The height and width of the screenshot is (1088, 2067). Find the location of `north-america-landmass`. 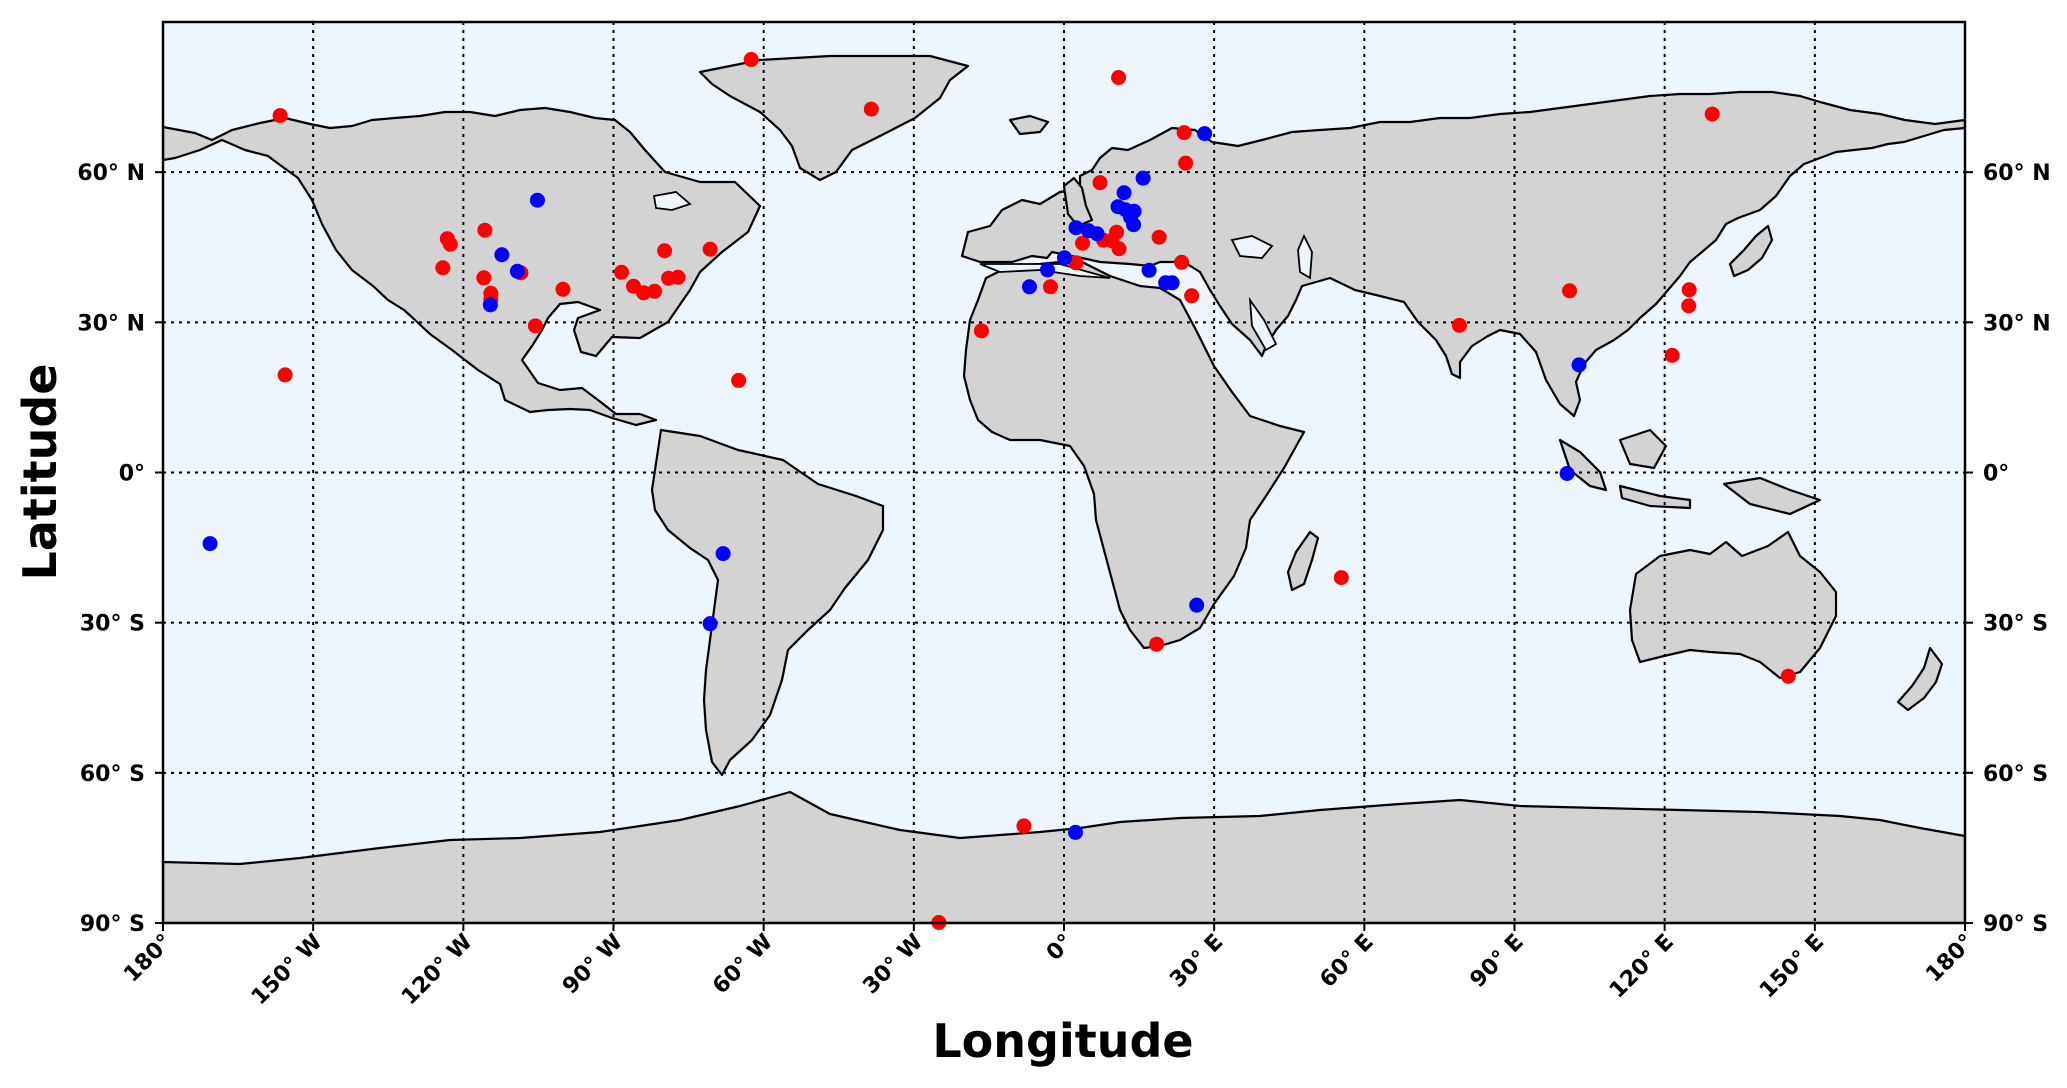

north-america-landmass is located at coordinates (462, 266).